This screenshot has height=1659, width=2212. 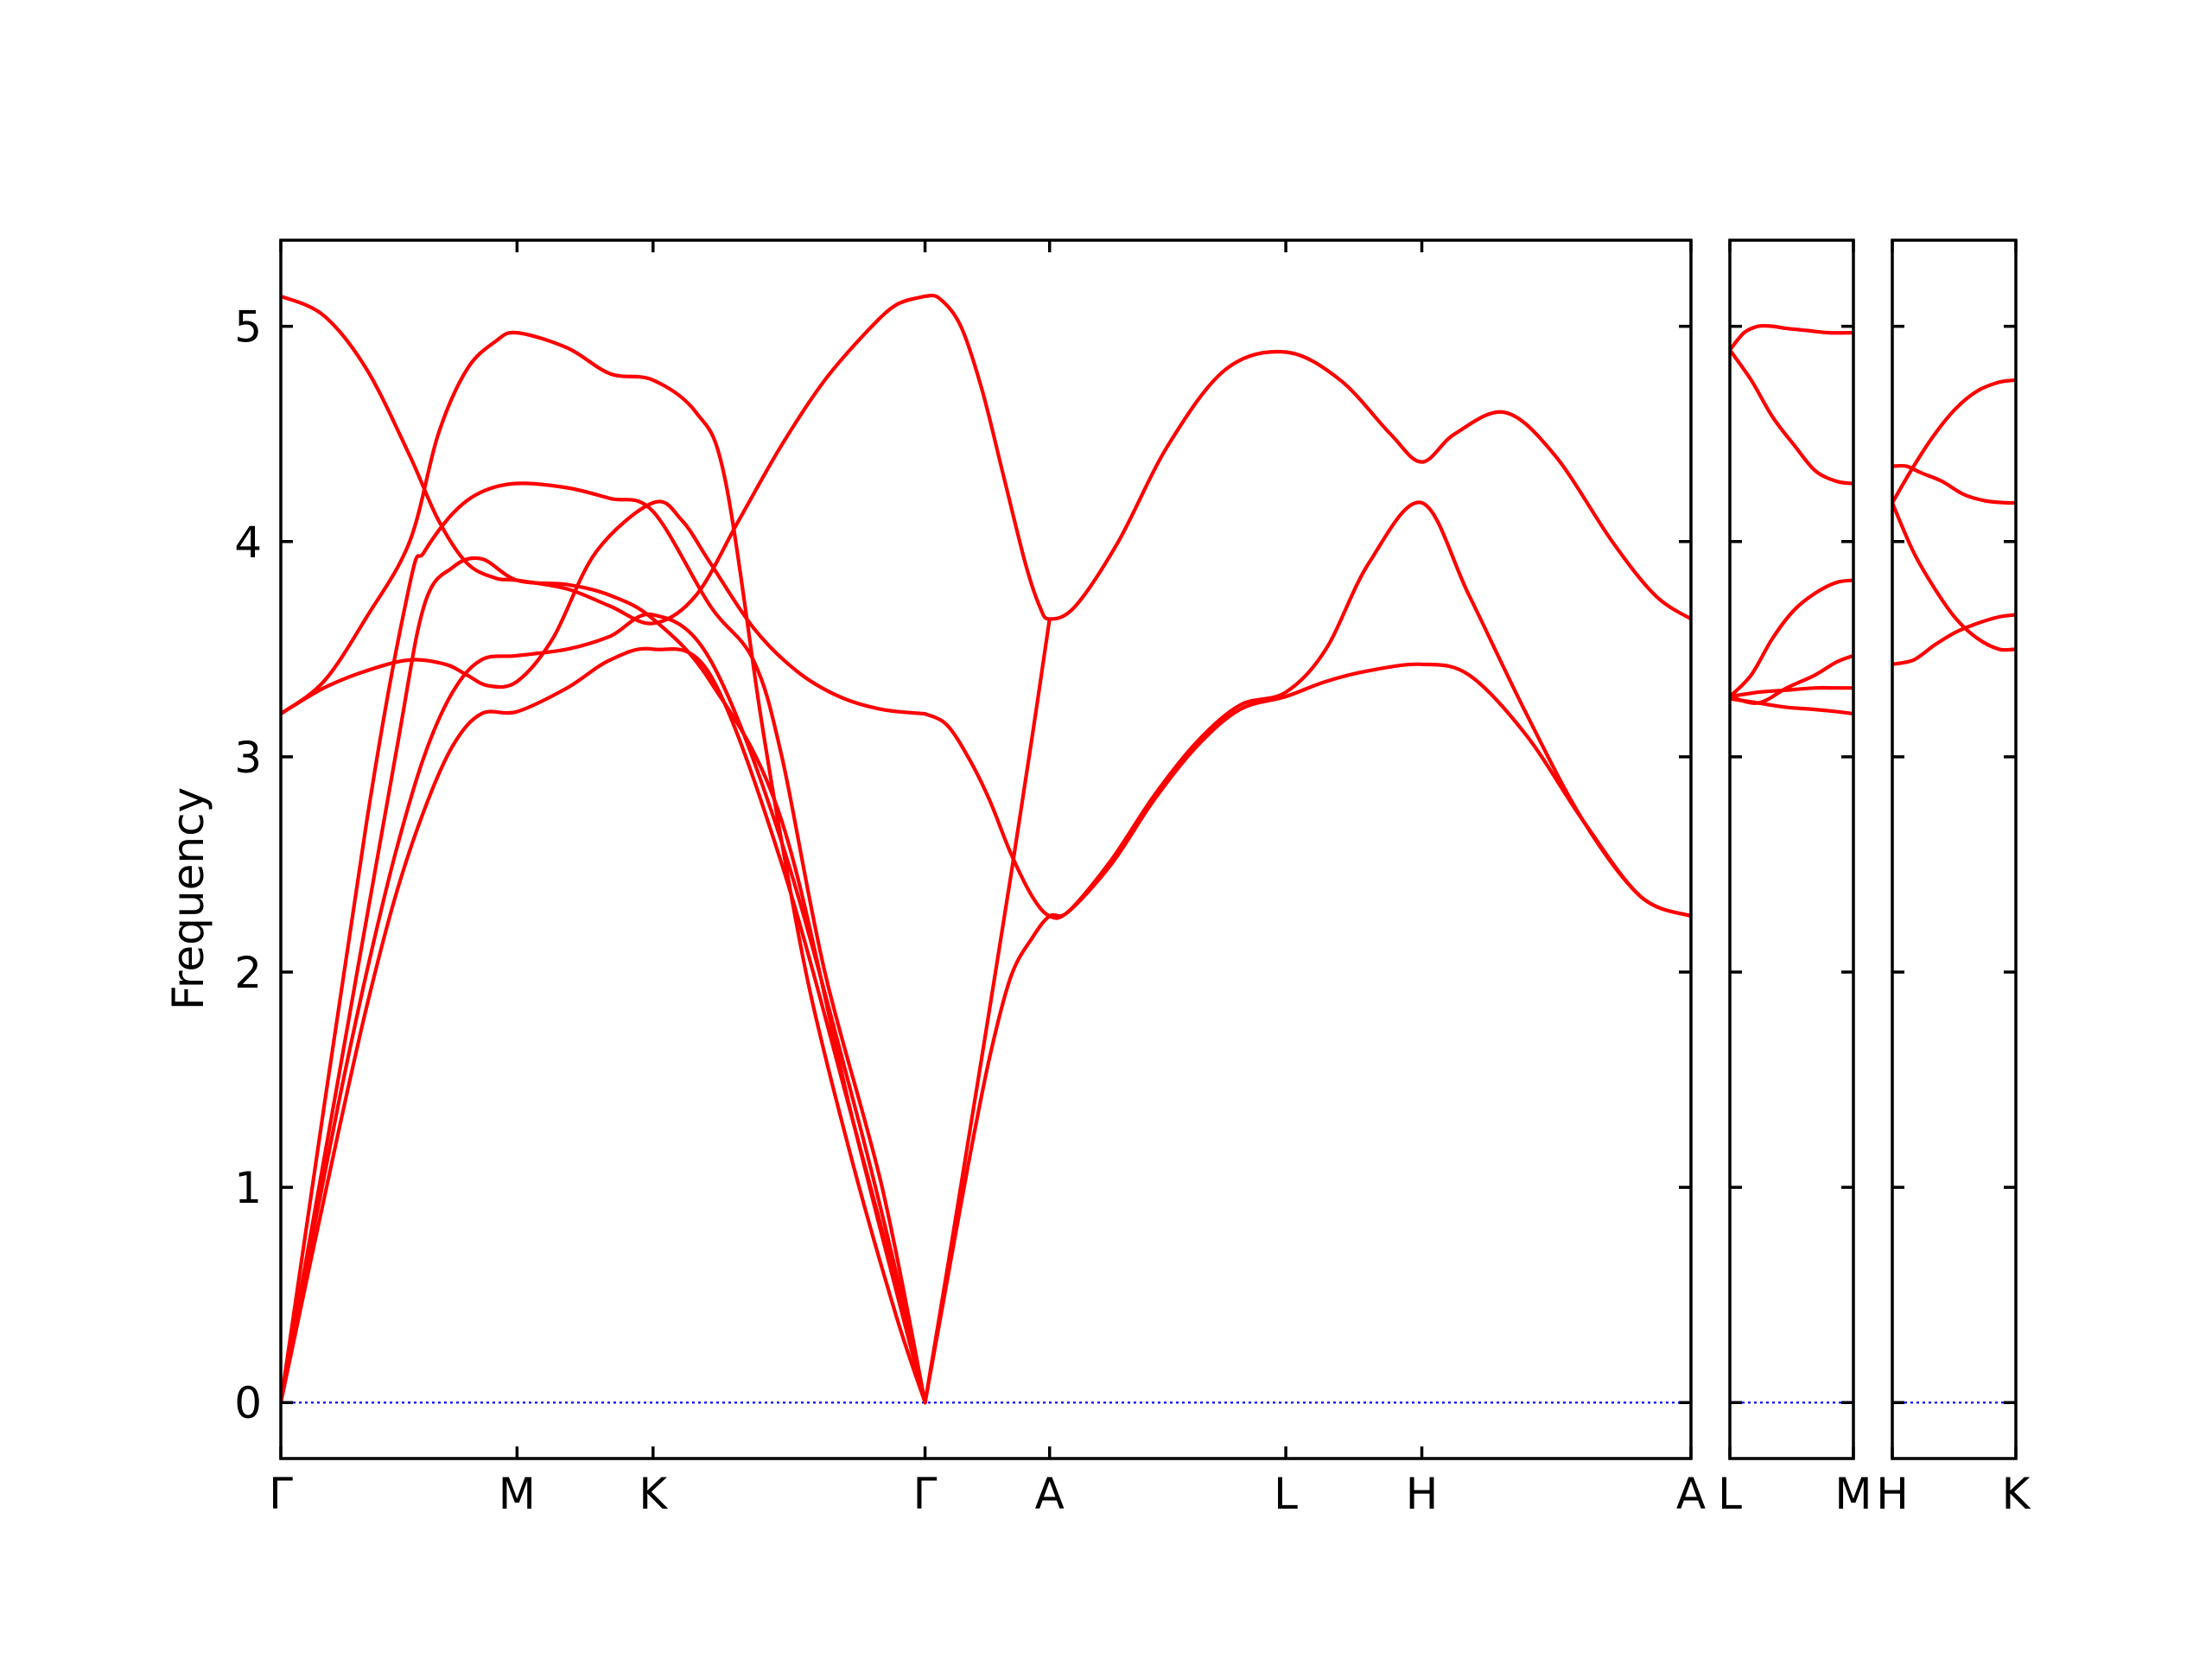 What do you see at coordinates (248, 758) in the screenshot?
I see `y-tick-label: 3` at bounding box center [248, 758].